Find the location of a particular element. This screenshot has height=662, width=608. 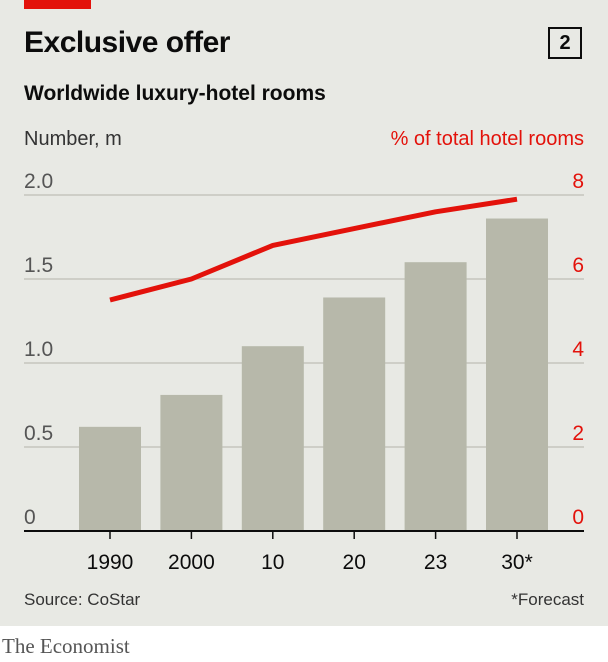

source-note: Source: CoStar is located at coordinates (82, 599).